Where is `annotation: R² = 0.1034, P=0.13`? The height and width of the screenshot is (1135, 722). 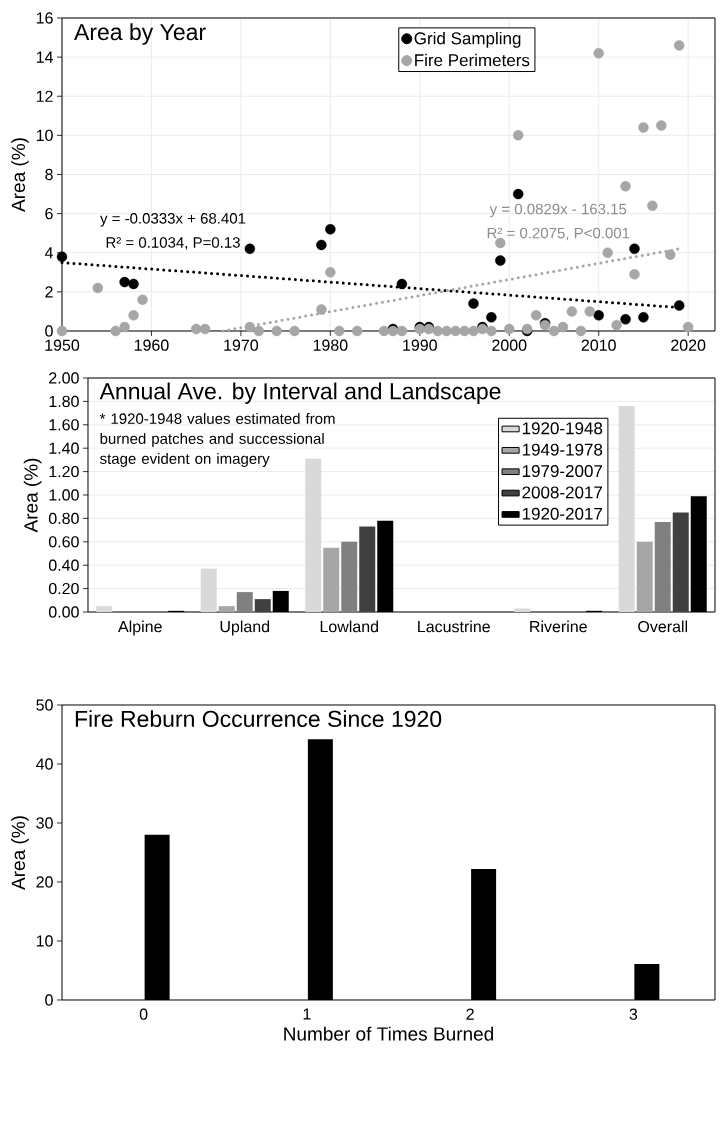
annotation: R² = 0.1034, P=0.13 is located at coordinates (173, 243).